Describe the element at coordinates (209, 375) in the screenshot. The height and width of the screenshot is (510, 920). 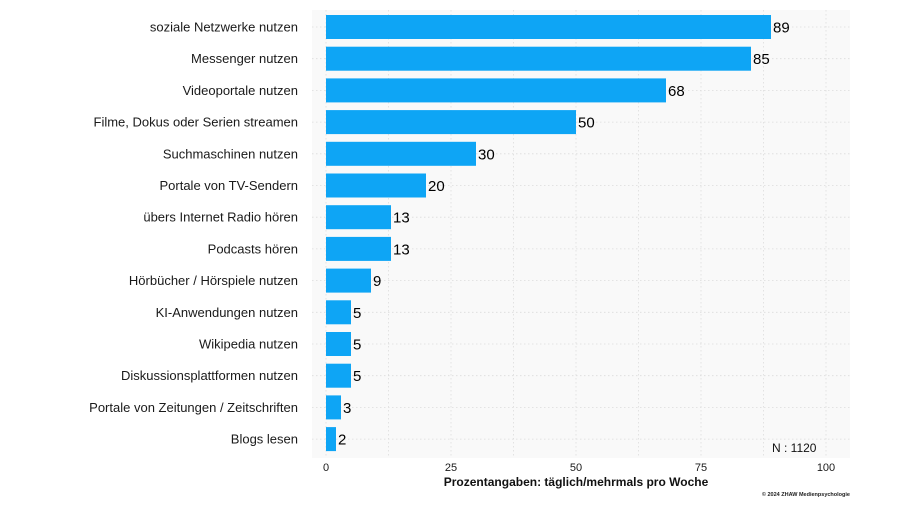
I see `category-label: Diskussionsplattformen nutzen` at that location.